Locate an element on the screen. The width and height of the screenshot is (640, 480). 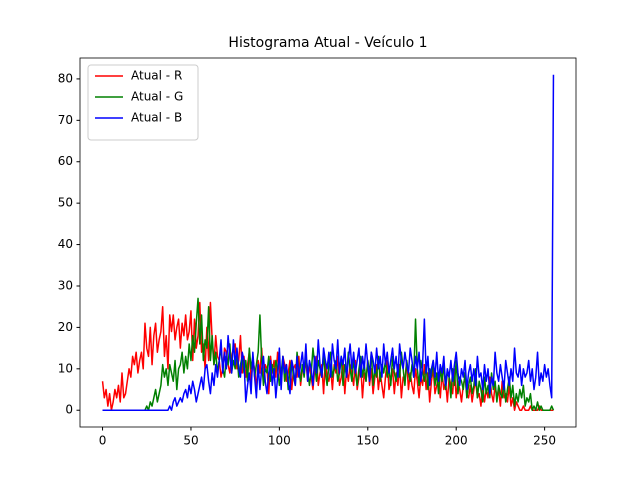
y-tick-label: 30 is located at coordinates (65, 285).